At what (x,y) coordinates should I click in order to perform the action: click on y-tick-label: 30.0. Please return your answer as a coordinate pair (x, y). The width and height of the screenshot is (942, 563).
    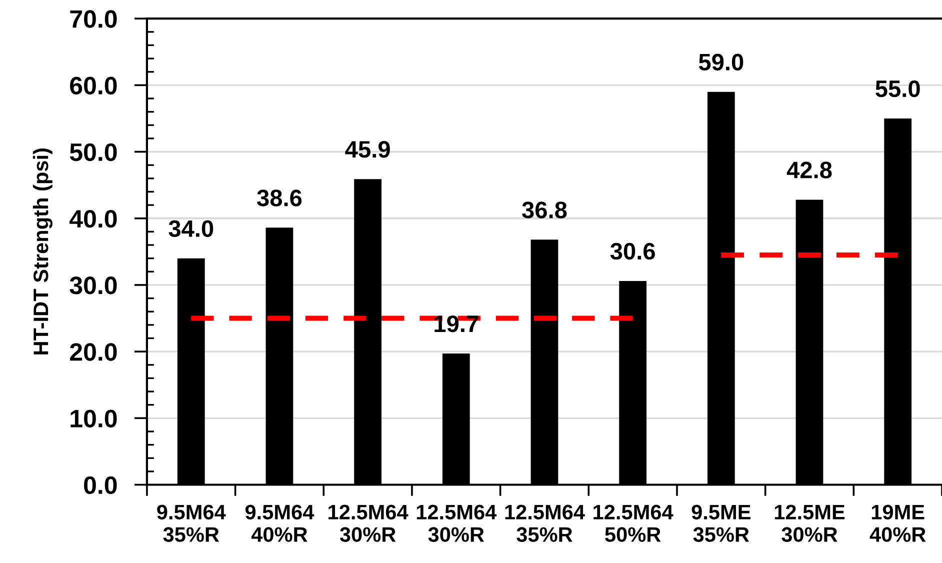
    Looking at the image, I should click on (93, 285).